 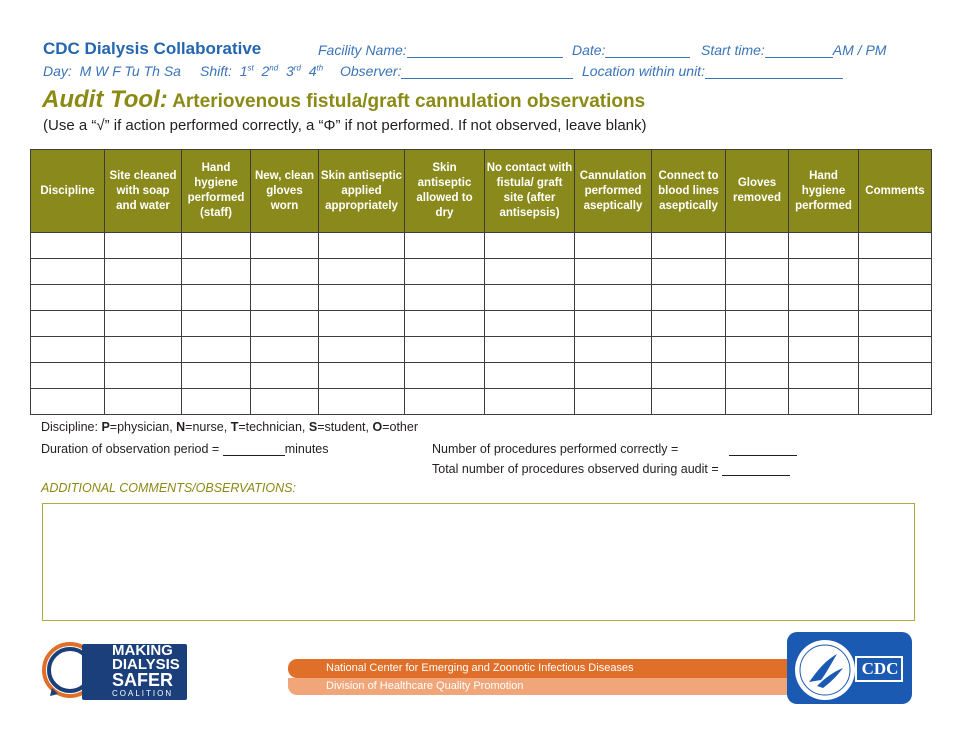 What do you see at coordinates (631, 50) in the screenshot?
I see `date-field: Date:` at bounding box center [631, 50].